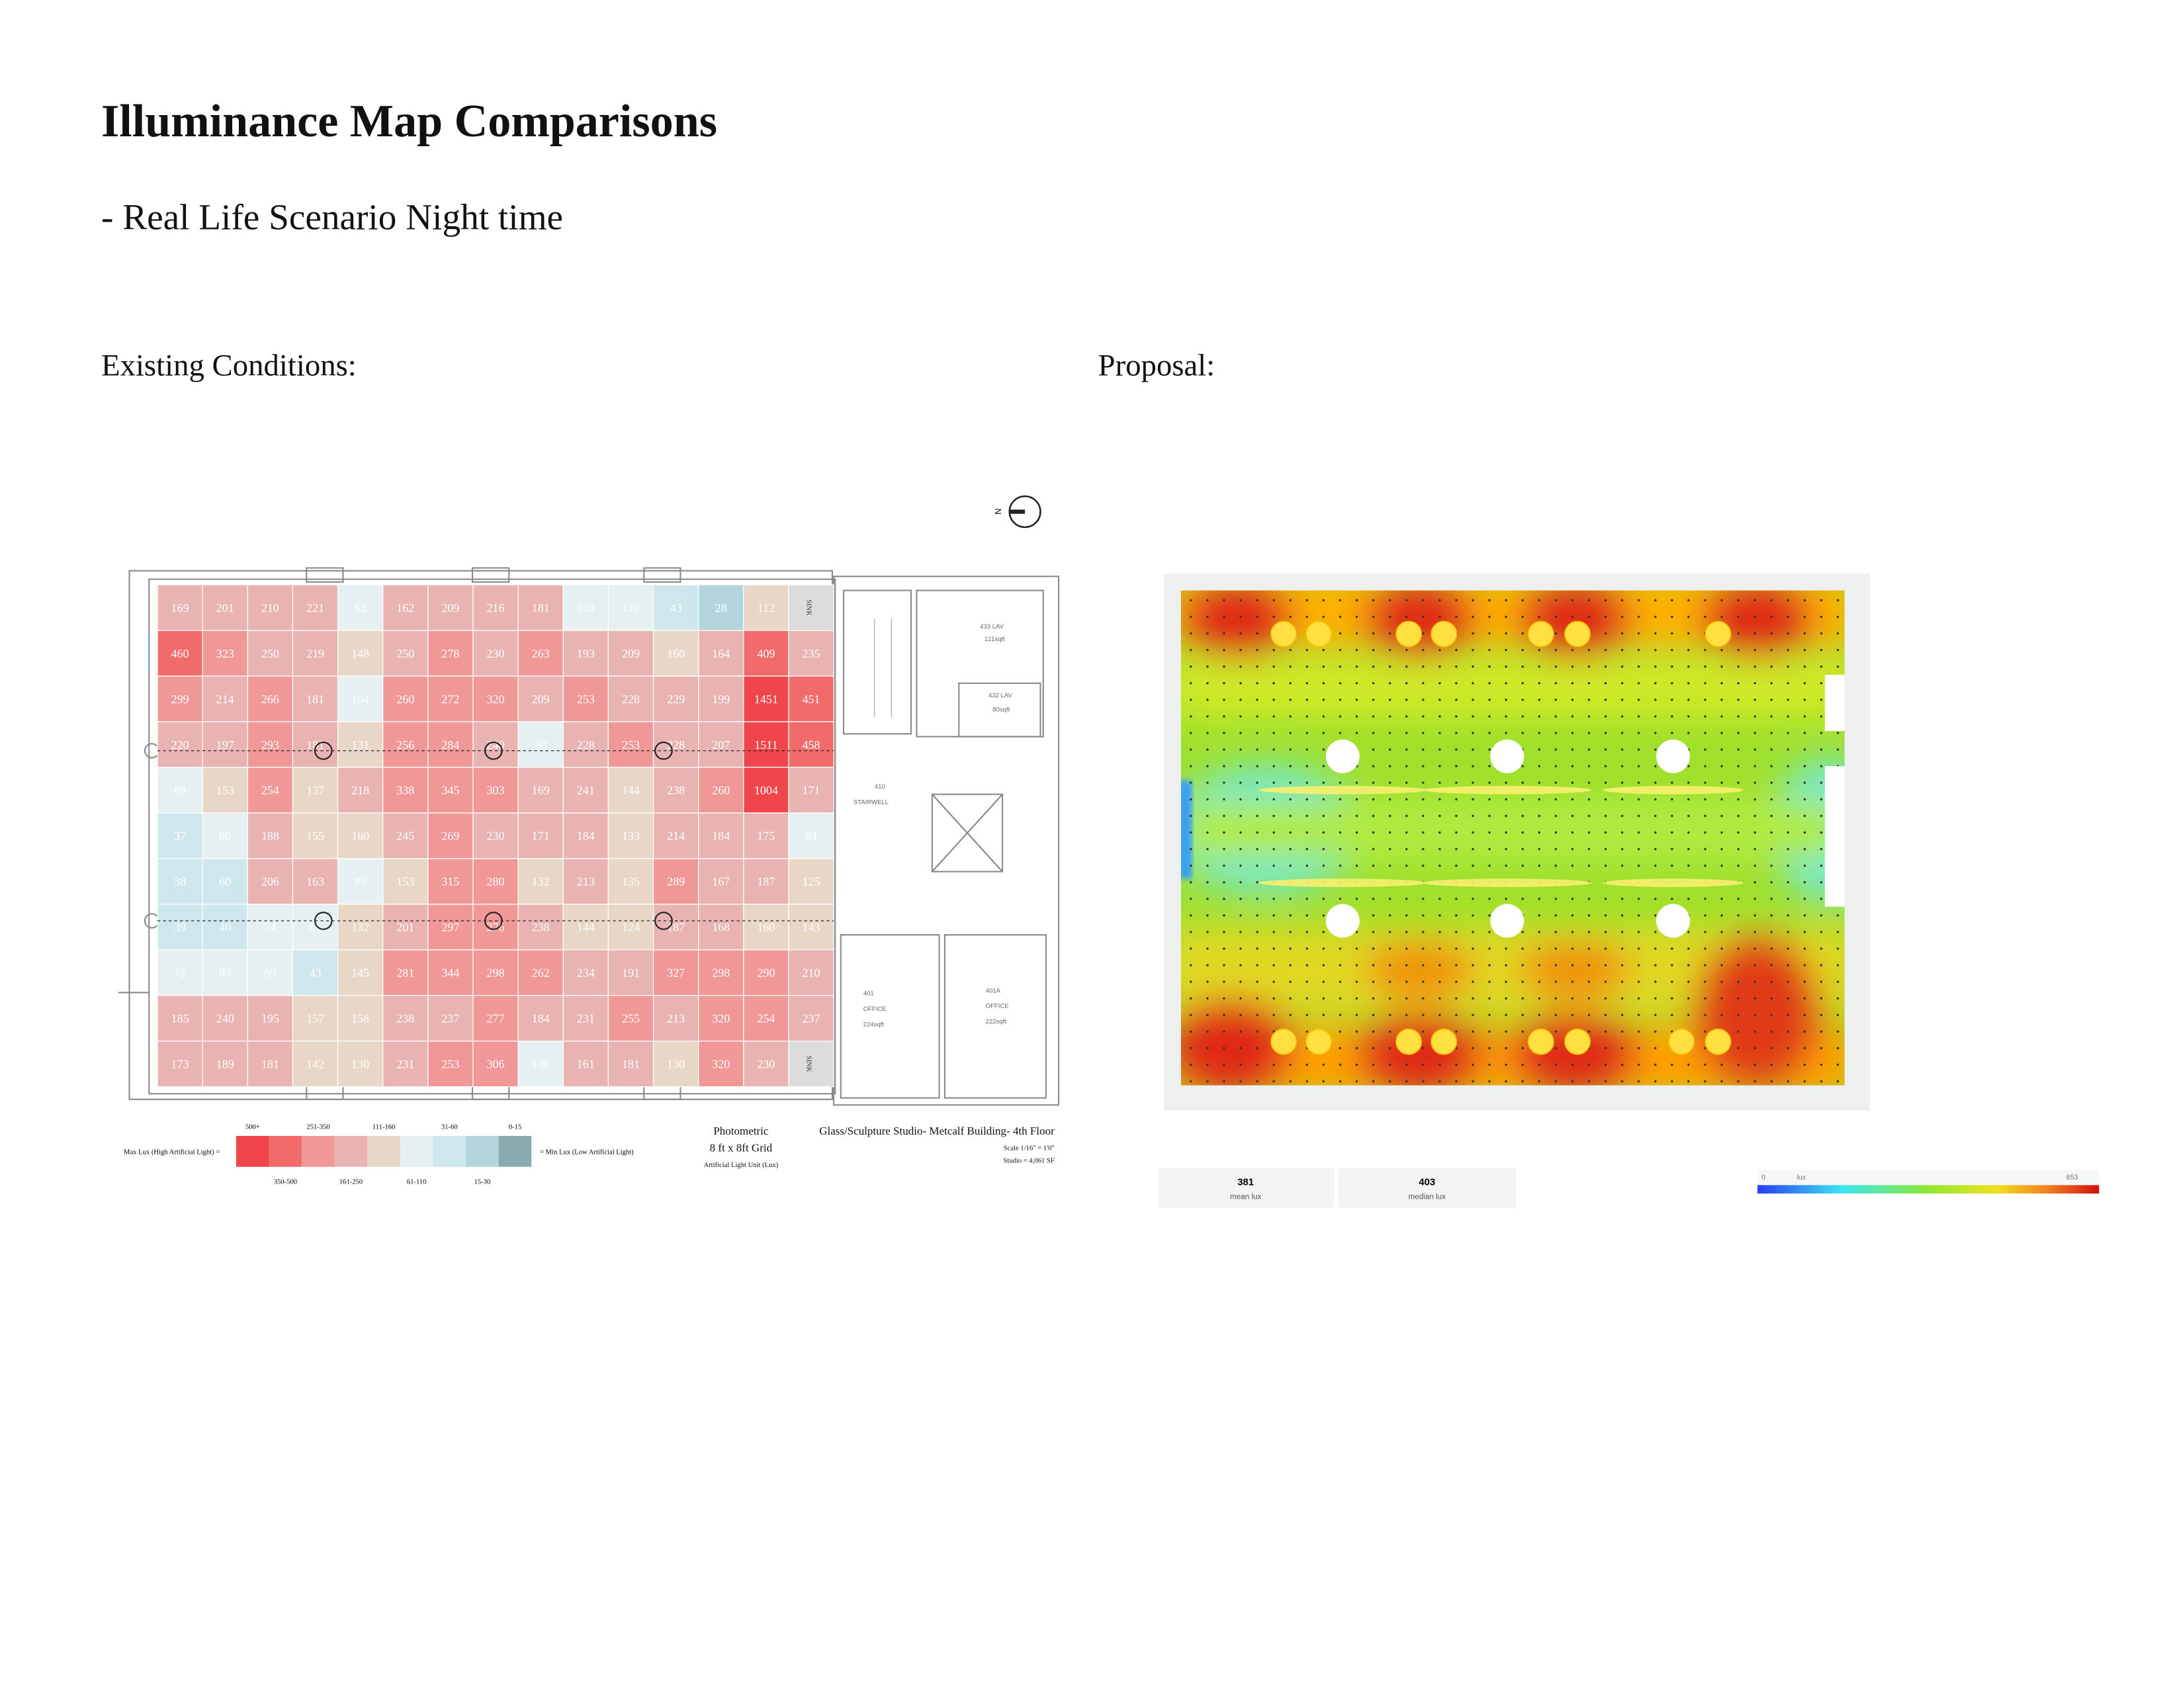 The width and height of the screenshot is (2184, 1687). Describe the element at coordinates (811, 836) in the screenshot. I see `cell-value: 84` at that location.